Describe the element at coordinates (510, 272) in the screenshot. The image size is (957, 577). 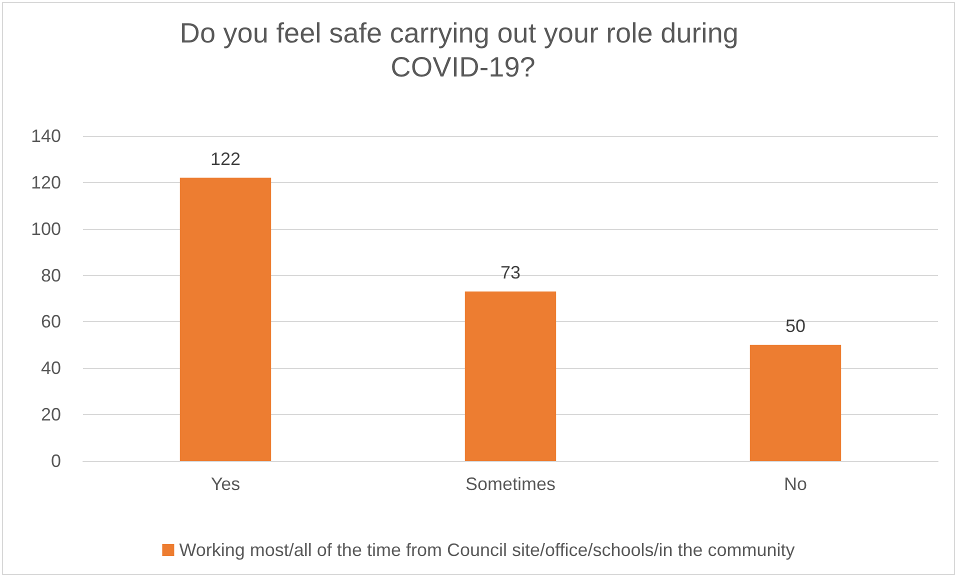
I see `data-label: 73` at that location.